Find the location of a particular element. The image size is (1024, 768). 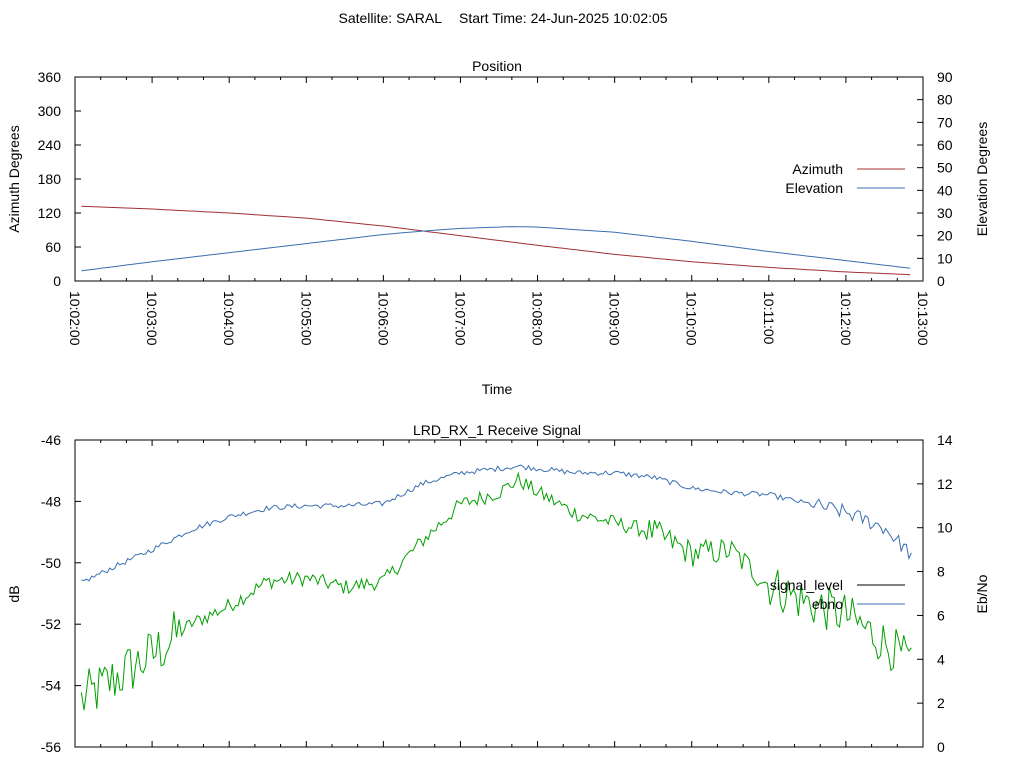

series-line-elevation is located at coordinates (496, 249).